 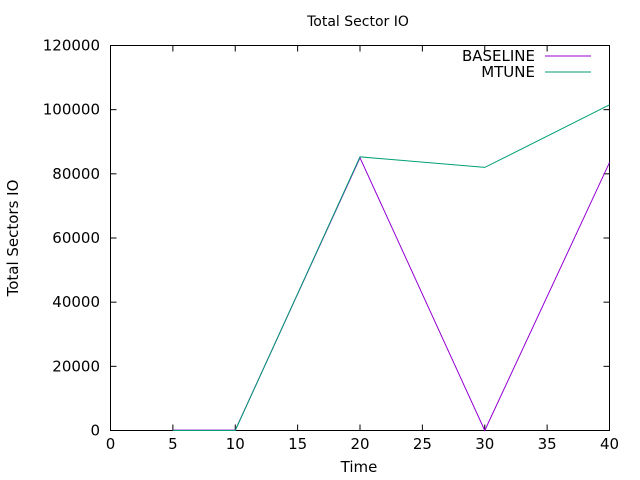 What do you see at coordinates (359, 444) in the screenshot?
I see `x-tick-label: 20` at bounding box center [359, 444].